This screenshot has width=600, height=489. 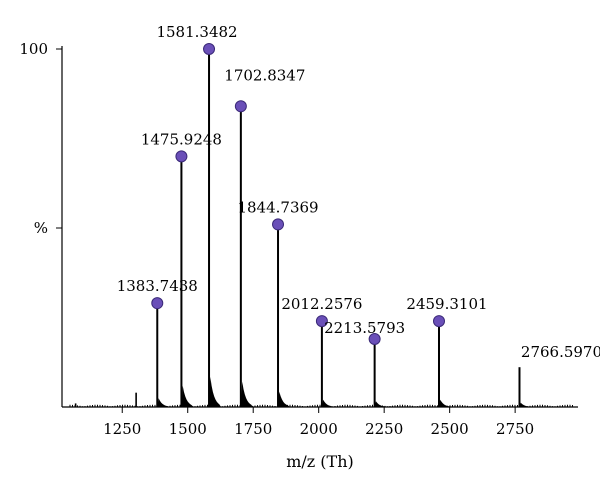 I want to click on x-tick-label: 2500, so click(x=450, y=429).